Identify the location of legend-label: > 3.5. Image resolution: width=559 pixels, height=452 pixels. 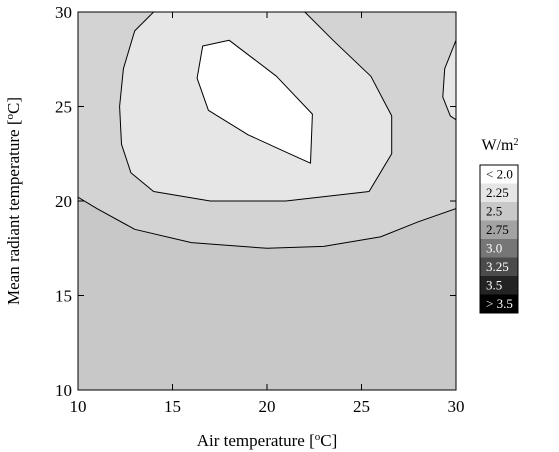
(499, 303).